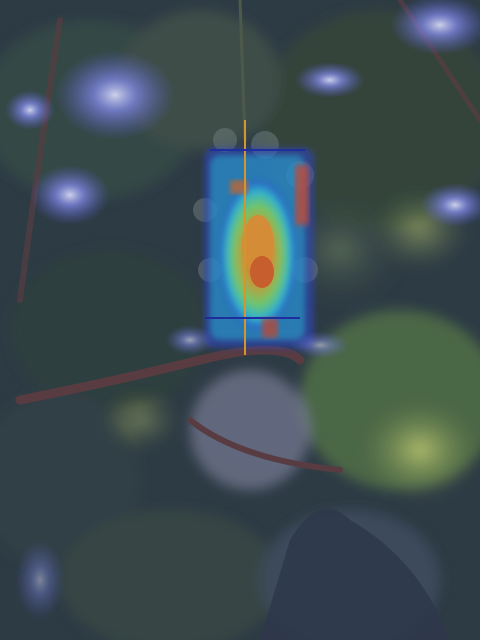 The height and width of the screenshot is (640, 480). Describe the element at coordinates (242, 71) in the screenshot. I see `stem` at that location.